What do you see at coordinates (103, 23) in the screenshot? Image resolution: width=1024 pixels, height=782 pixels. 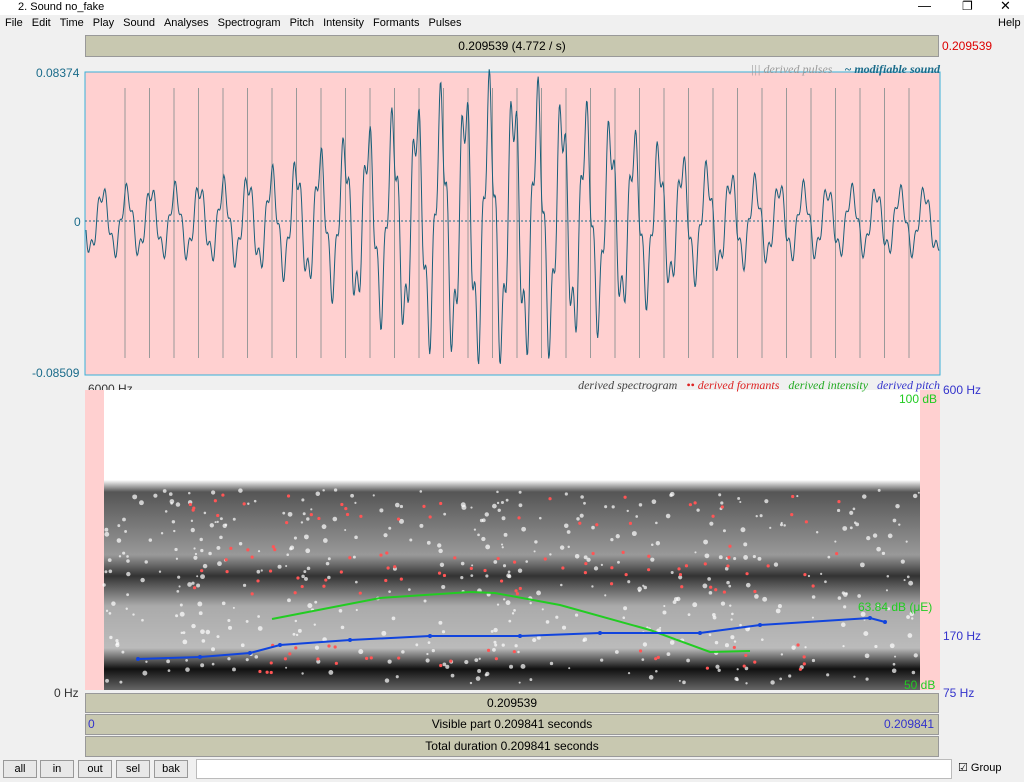 I see `menu-item: Play` at bounding box center [103, 23].